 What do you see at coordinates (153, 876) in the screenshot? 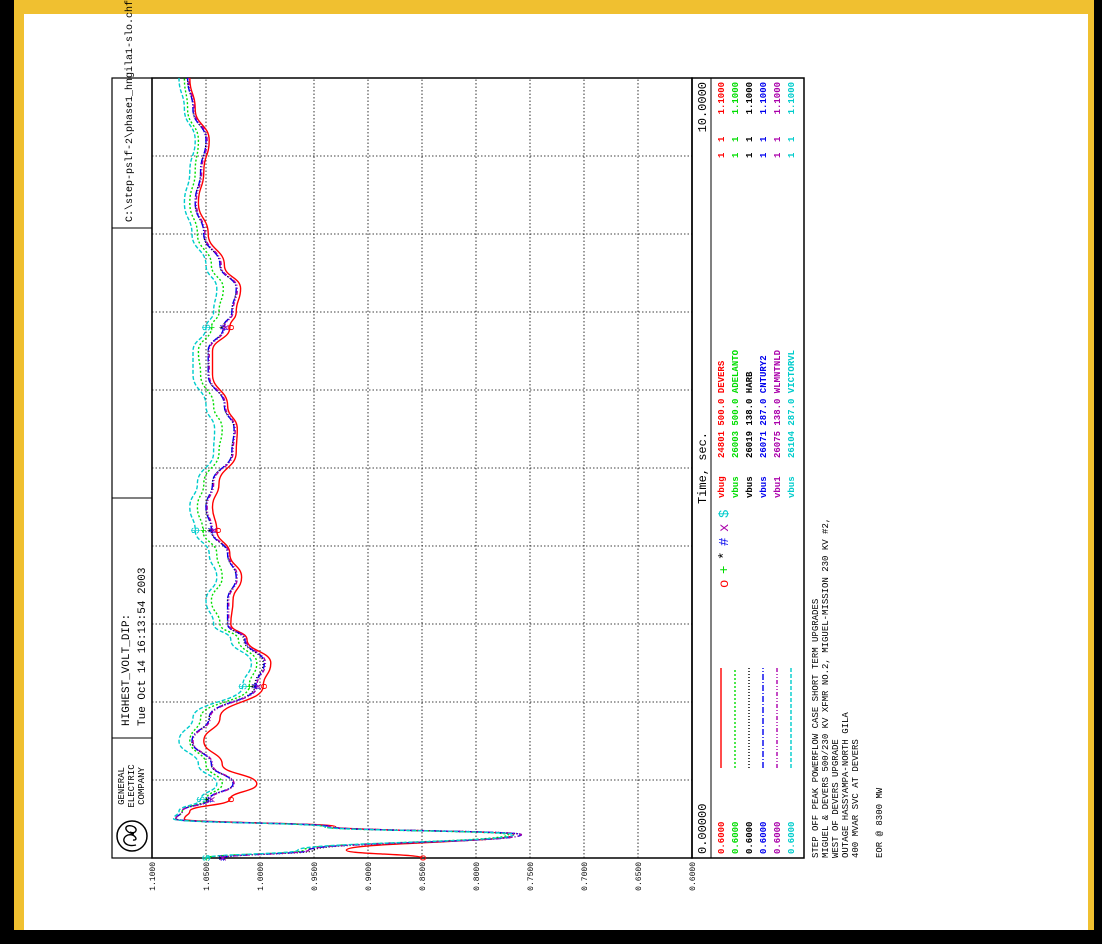
I see `y-tick-label: 1.1000` at bounding box center [153, 876].